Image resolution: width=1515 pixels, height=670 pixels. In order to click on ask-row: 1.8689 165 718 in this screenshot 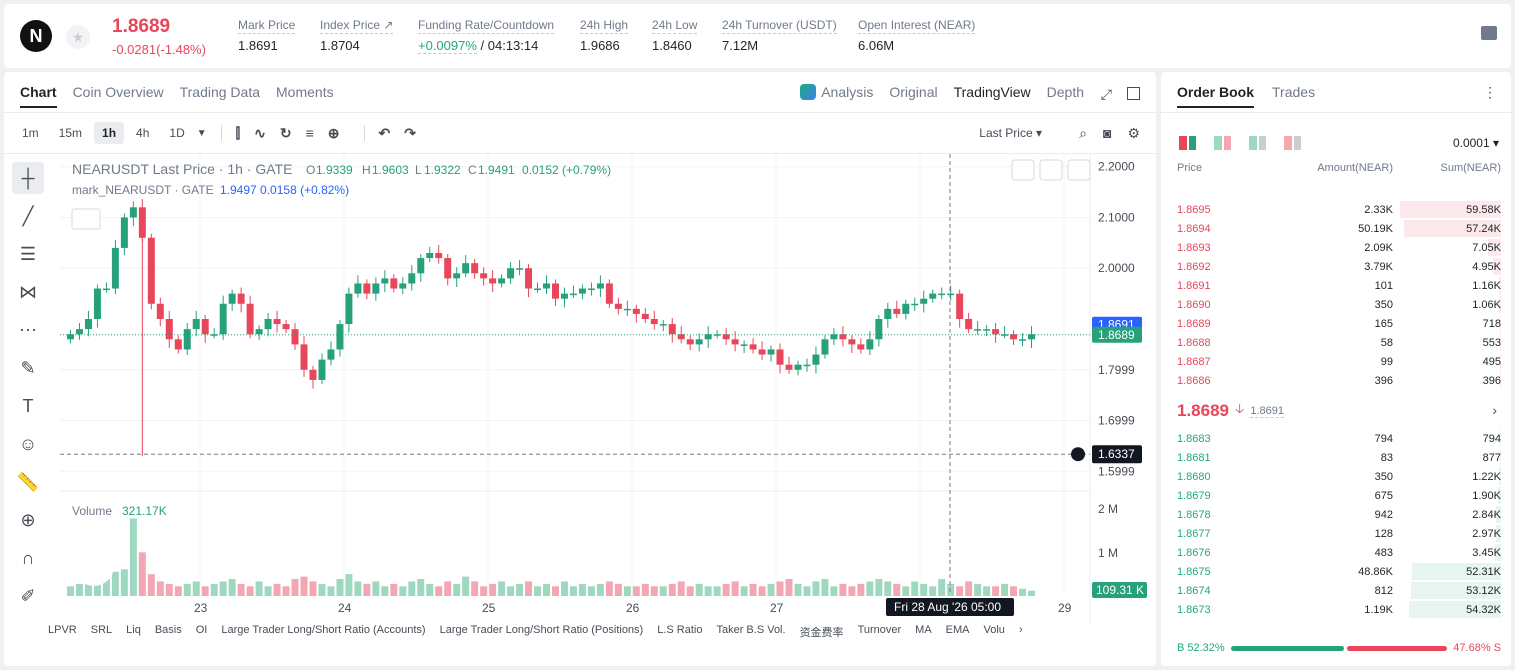, I will do `click(1336, 323)`.